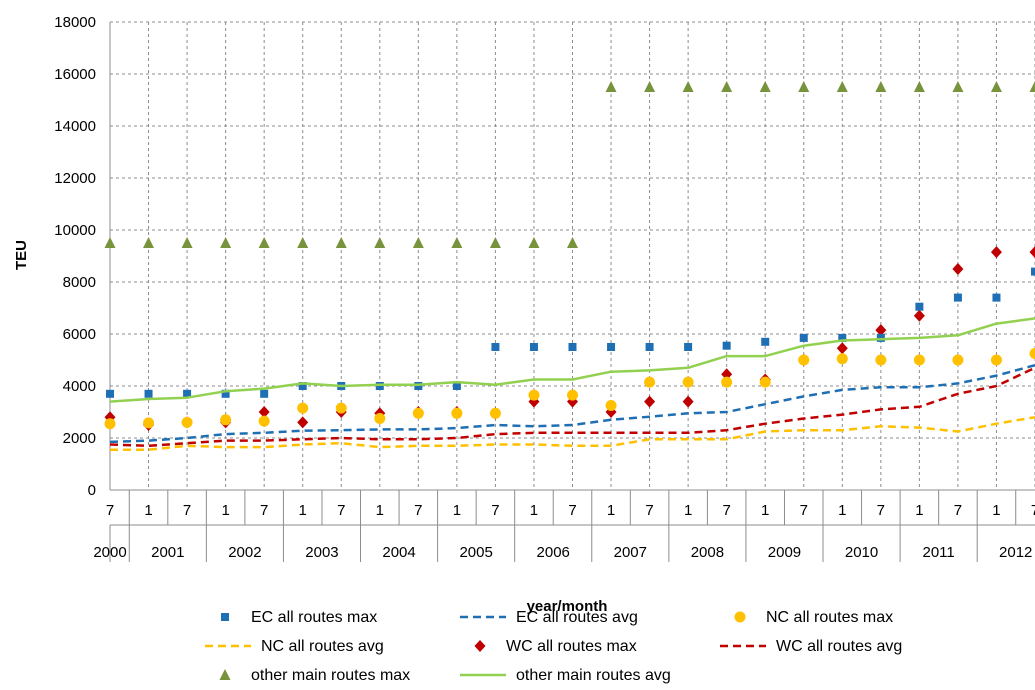 The image size is (1035, 690). Describe the element at coordinates (79, 438) in the screenshot. I see `y-tick-label: 2000` at that location.